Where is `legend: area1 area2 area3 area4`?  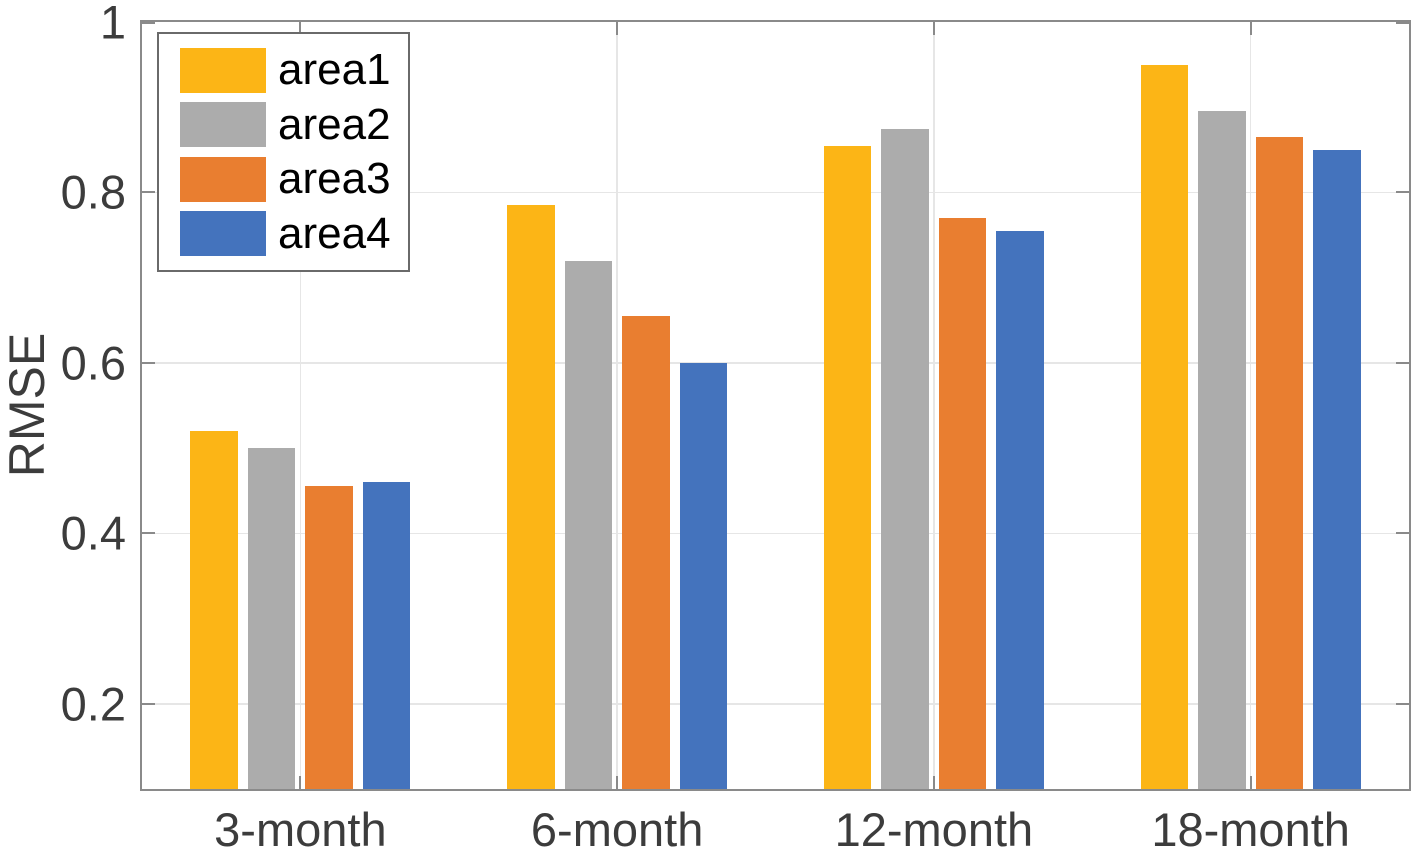
legend: area1 area2 area3 area4 is located at coordinates (283, 152).